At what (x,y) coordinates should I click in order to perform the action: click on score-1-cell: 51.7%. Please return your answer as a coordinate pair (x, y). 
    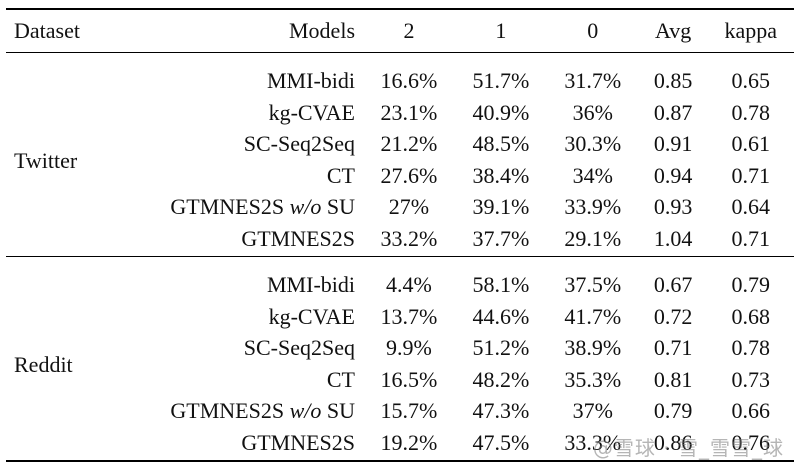
    Looking at the image, I should click on (501, 80).